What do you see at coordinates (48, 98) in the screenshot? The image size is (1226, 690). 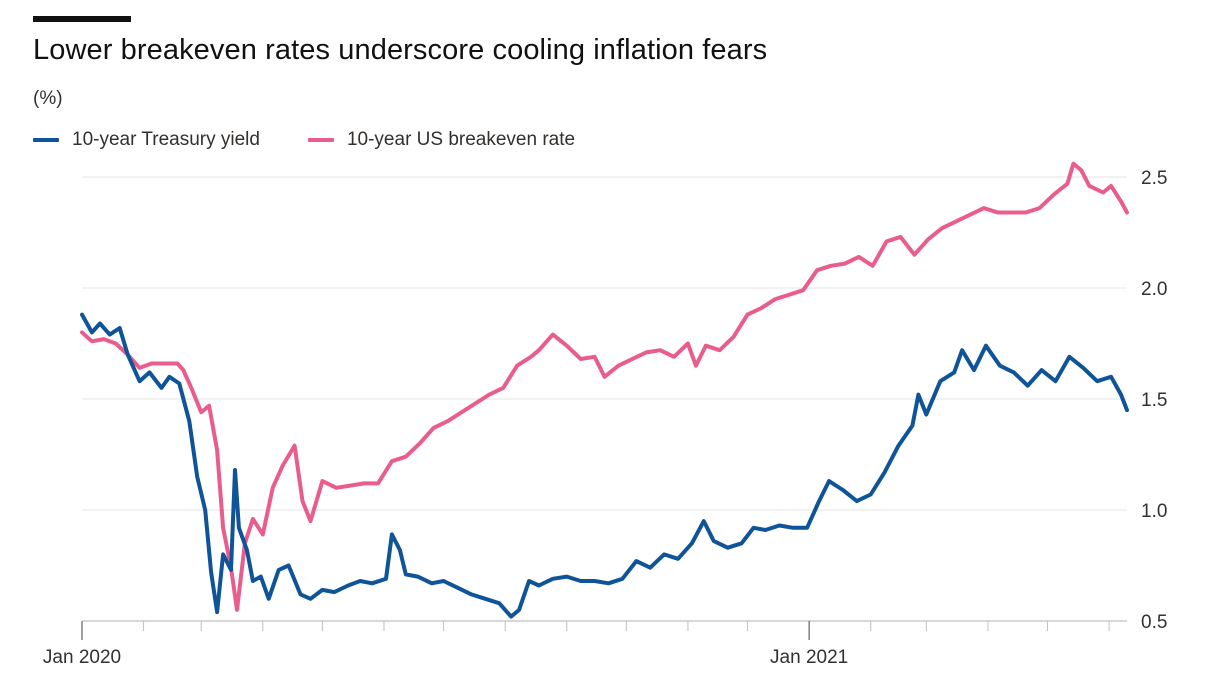 I see `unit-label: (%)` at bounding box center [48, 98].